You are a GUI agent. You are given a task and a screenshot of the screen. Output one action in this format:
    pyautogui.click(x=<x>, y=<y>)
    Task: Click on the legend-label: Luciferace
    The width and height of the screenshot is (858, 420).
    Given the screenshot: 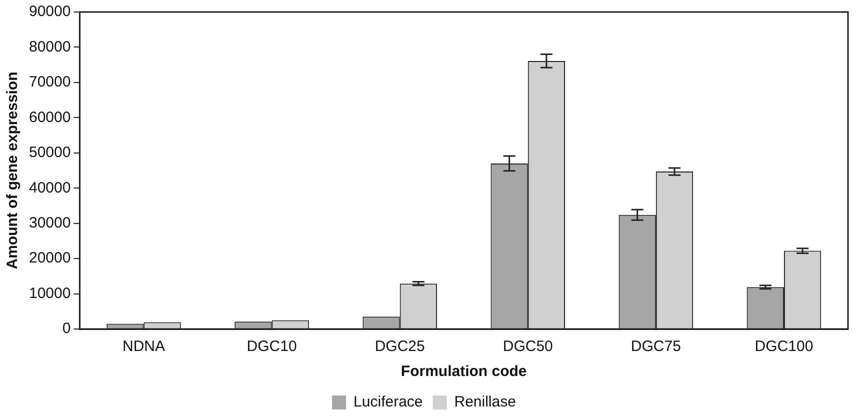 What is the action you would take?
    pyautogui.click(x=388, y=402)
    